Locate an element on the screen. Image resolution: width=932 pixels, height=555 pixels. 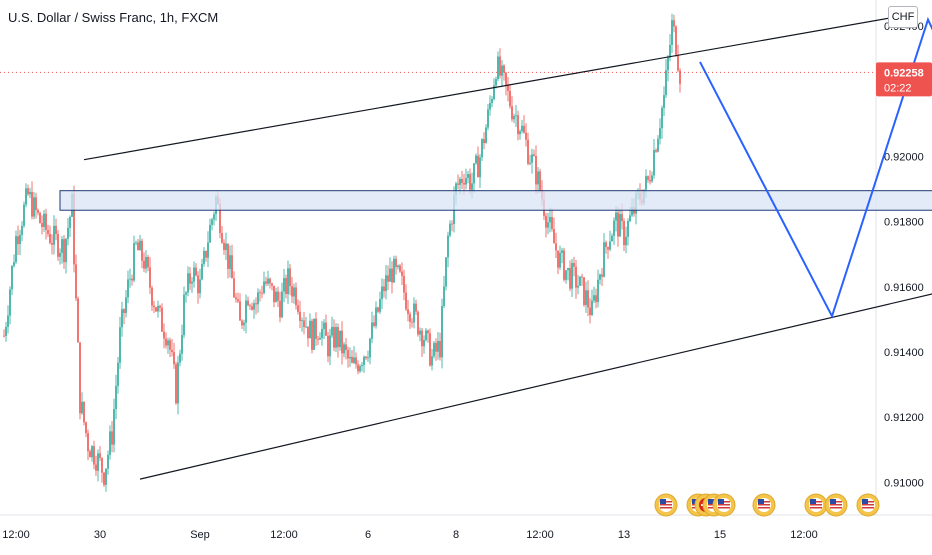
last-price-badge is located at coordinates (904, 79).